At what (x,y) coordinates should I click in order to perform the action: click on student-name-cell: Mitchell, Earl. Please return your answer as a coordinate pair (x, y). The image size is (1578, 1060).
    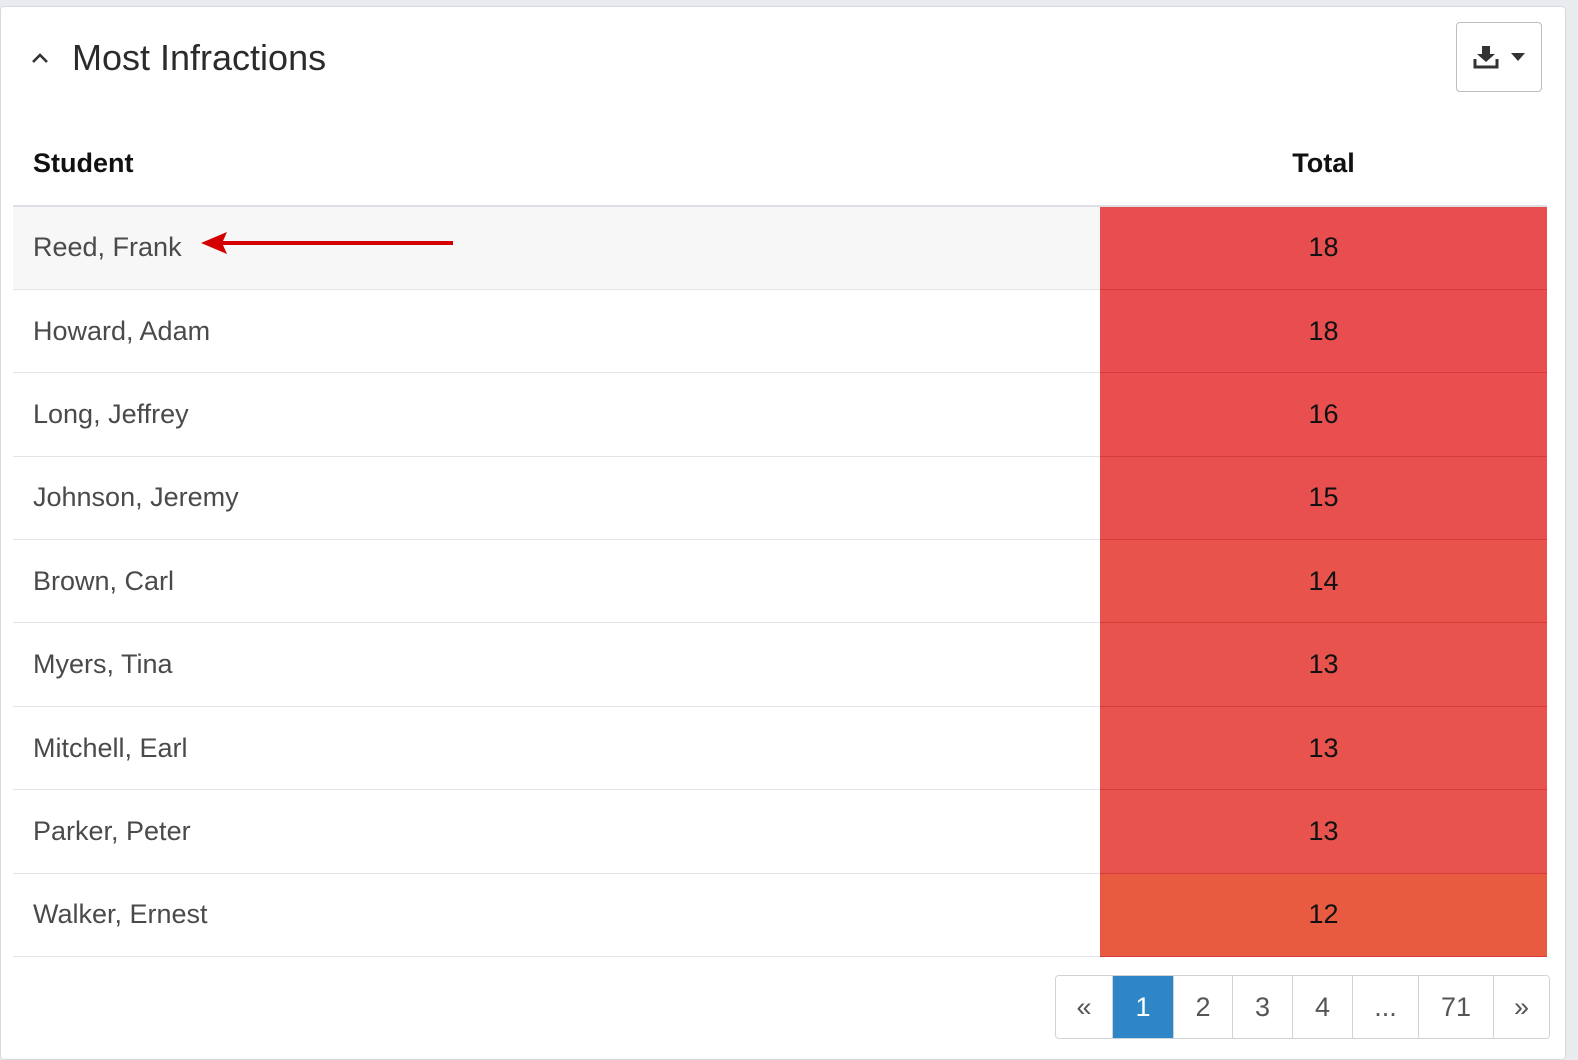
    Looking at the image, I should click on (556, 748).